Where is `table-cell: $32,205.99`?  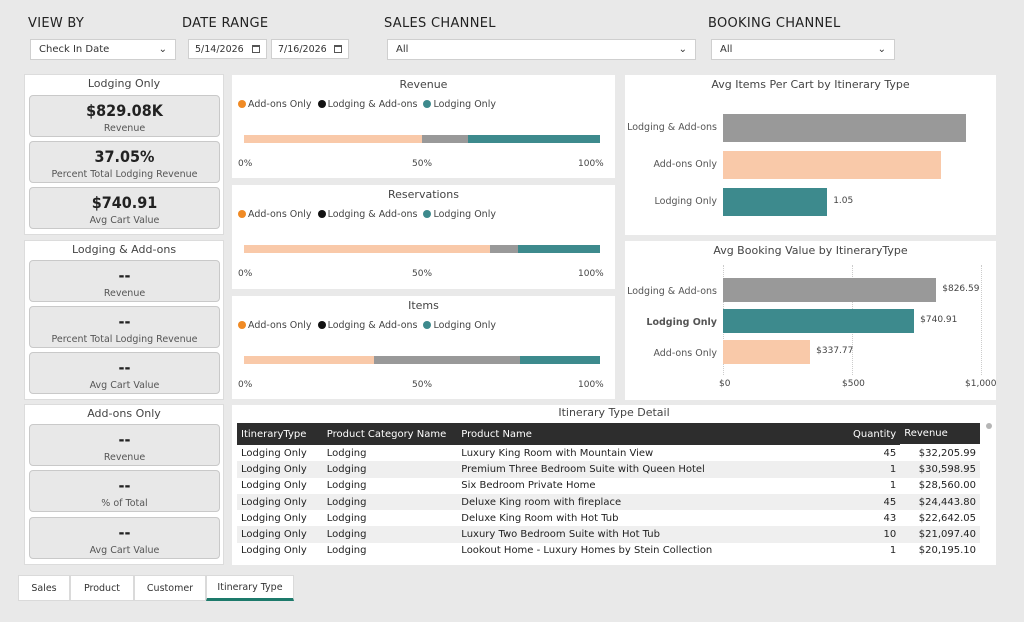
table-cell: $32,205.99 is located at coordinates (947, 454).